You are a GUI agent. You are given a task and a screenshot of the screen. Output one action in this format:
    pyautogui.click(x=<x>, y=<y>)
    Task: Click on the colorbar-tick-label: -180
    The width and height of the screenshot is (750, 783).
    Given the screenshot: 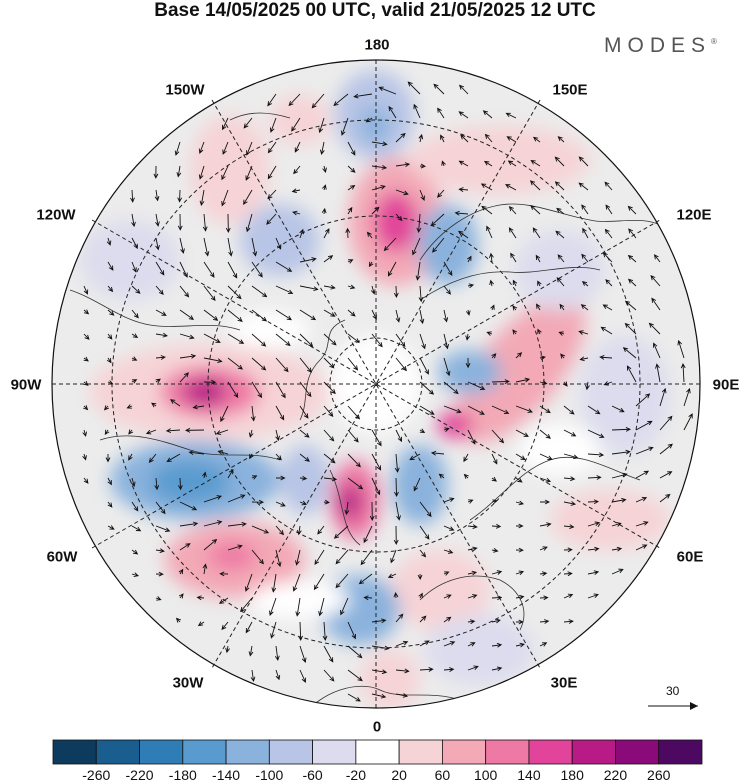 What is the action you would take?
    pyautogui.click(x=182, y=775)
    